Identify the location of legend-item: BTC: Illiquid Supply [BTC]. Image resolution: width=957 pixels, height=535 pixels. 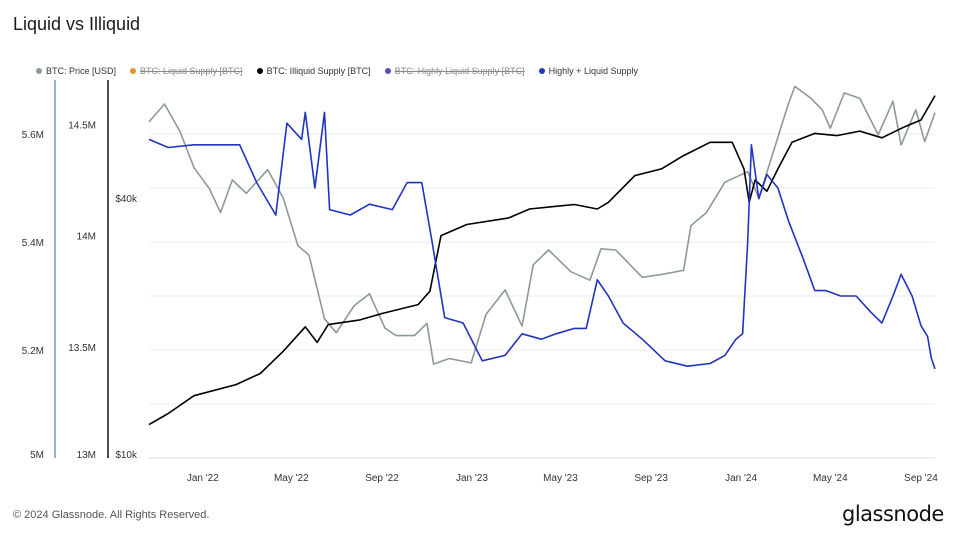
(313, 71).